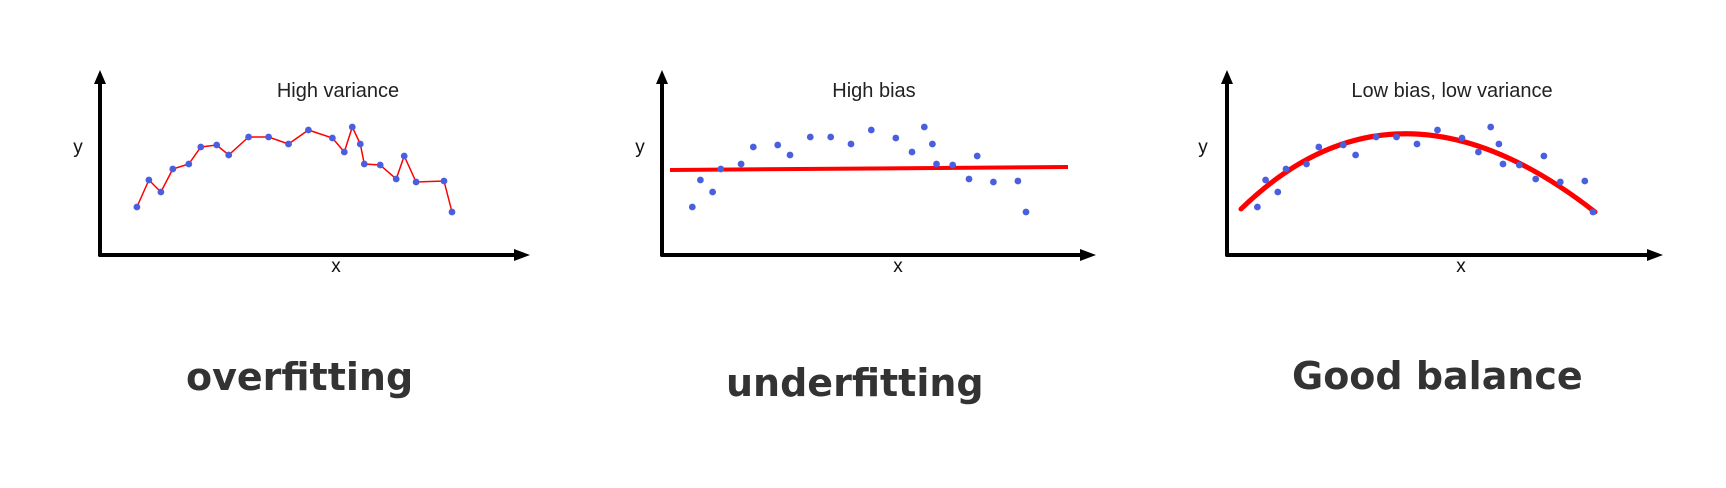 This screenshot has width=1726, height=488. I want to click on caption-good-balance: Good balance, so click(1437, 376).